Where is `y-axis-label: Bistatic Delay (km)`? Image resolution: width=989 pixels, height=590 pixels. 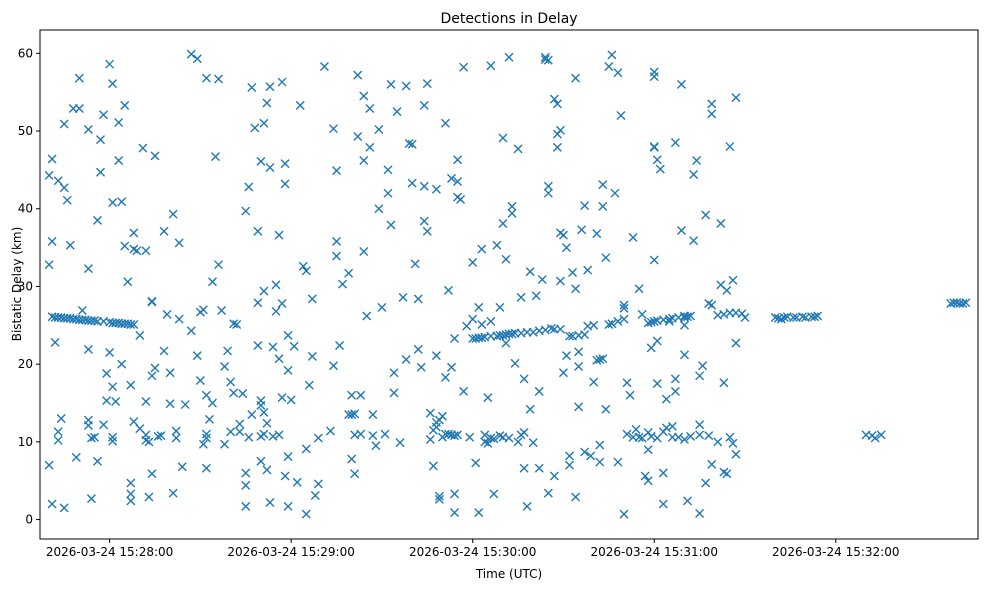 y-axis-label: Bistatic Delay (km) is located at coordinates (17, 284).